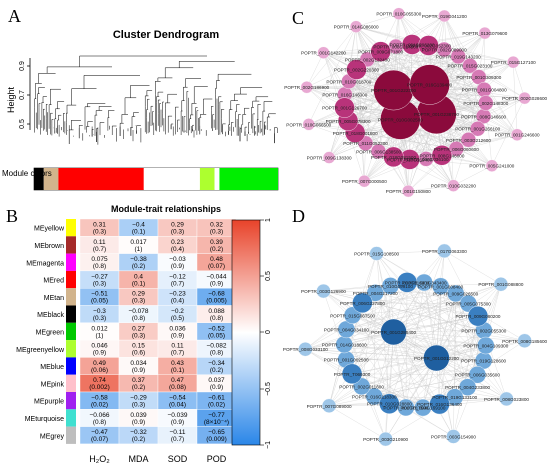 This screenshot has width=550, height=469. Describe the element at coordinates (268, 389) in the screenshot. I see `colorbar-tick-label: −0.5` at that location.